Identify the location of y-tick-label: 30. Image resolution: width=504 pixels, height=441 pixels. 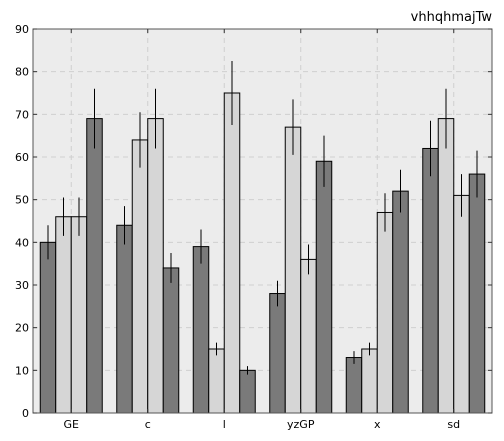
(22, 285).